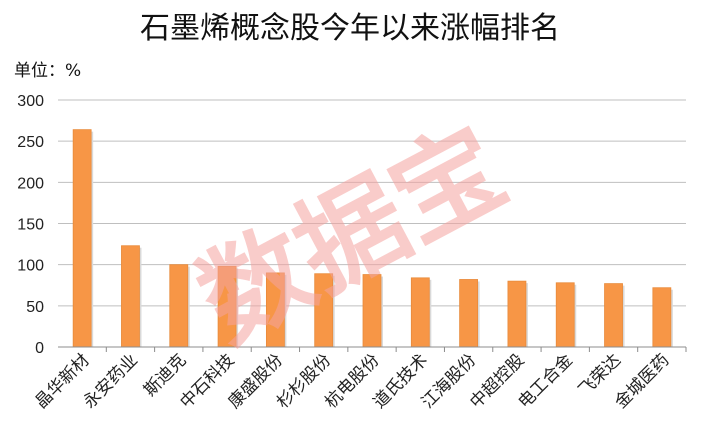  Describe the element at coordinates (30, 142) in the screenshot. I see `y-tick-label: 250` at that location.